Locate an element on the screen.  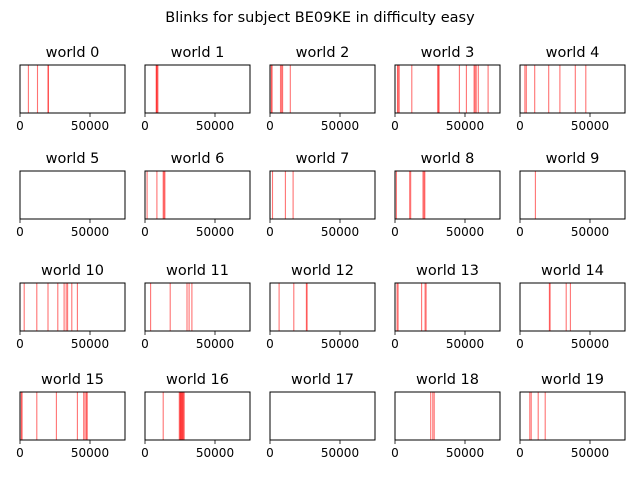
subplot-world-16: world 16 0 50000 is located at coordinates (196, 416).